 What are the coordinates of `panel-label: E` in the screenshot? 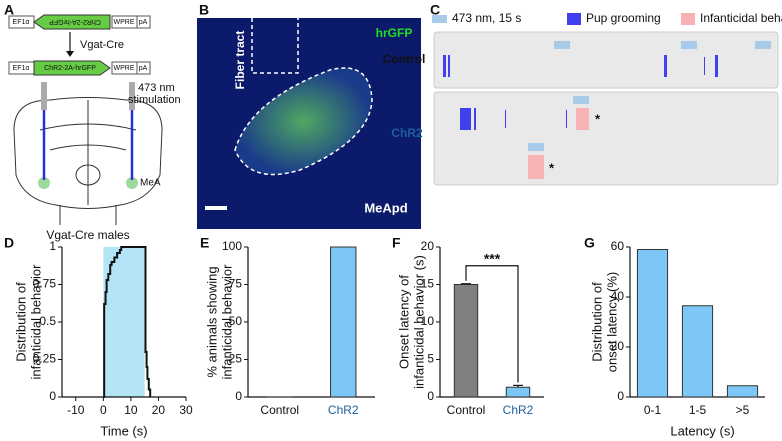 It's located at (204, 243).